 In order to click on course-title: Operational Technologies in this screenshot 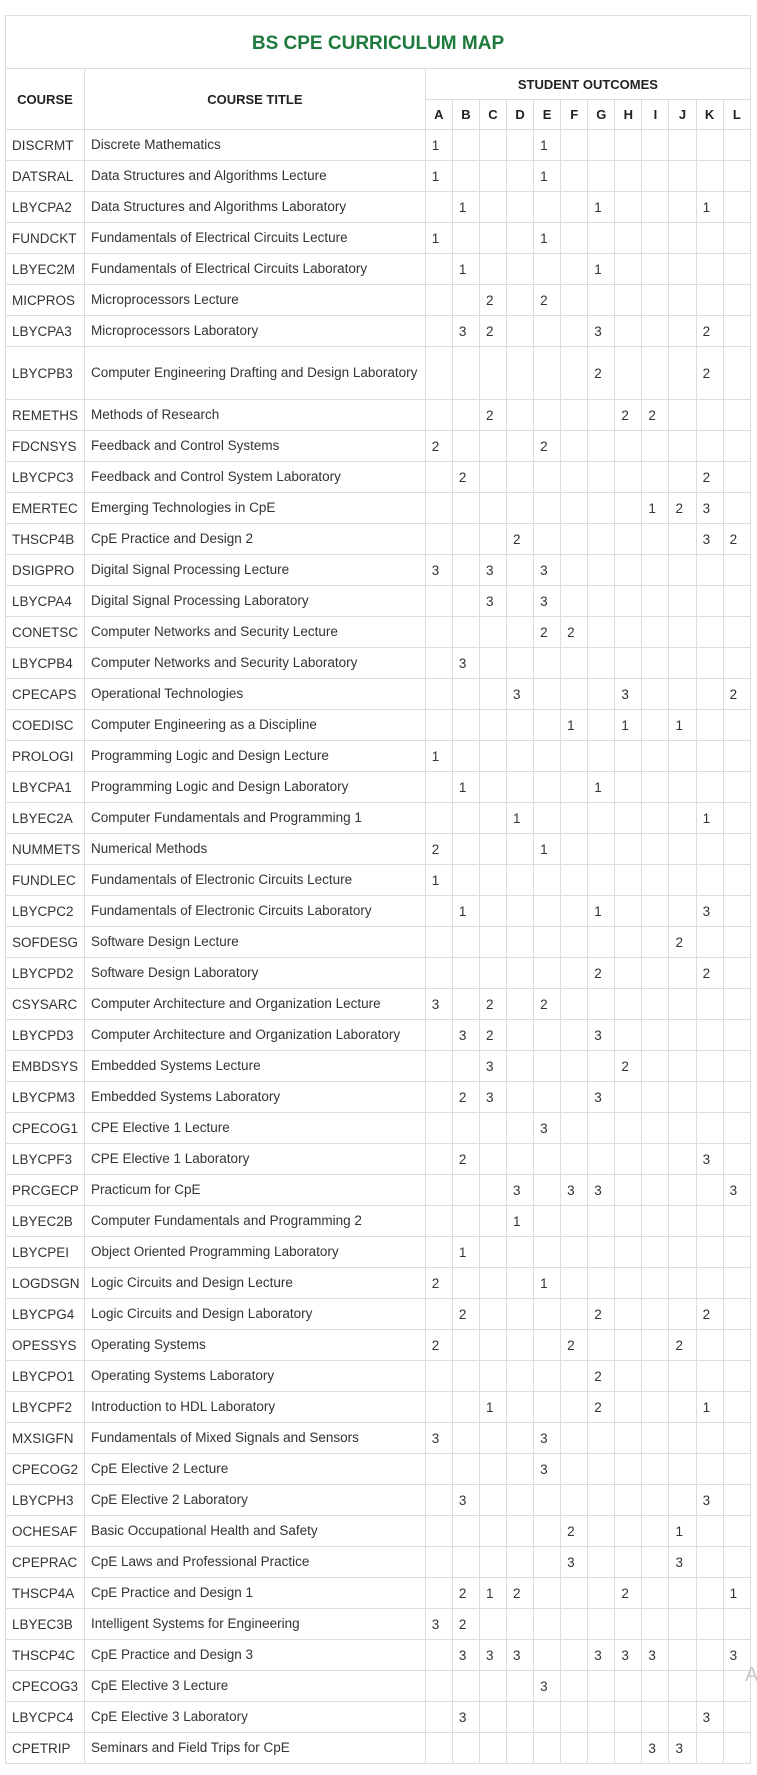, I will do `click(254, 694)`.